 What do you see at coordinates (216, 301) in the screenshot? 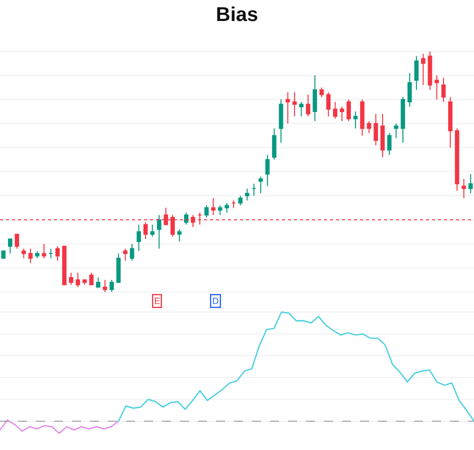
I see `text: D` at bounding box center [216, 301].